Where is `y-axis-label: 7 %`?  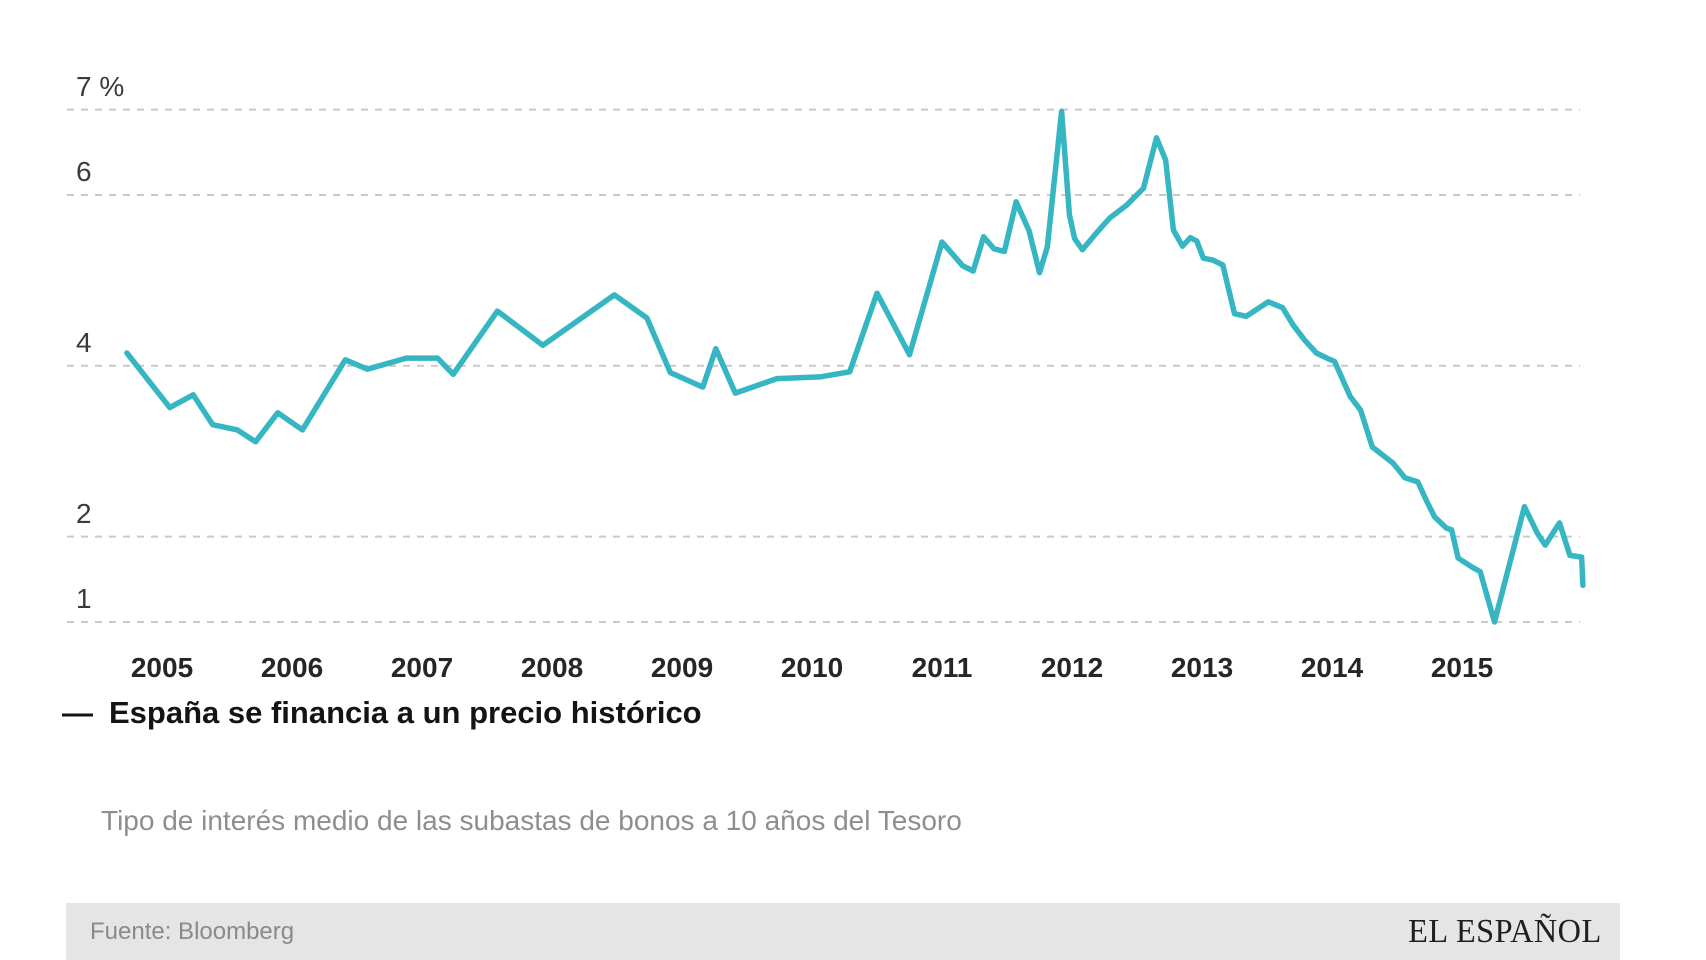 y-axis-label: 7 % is located at coordinates (100, 86).